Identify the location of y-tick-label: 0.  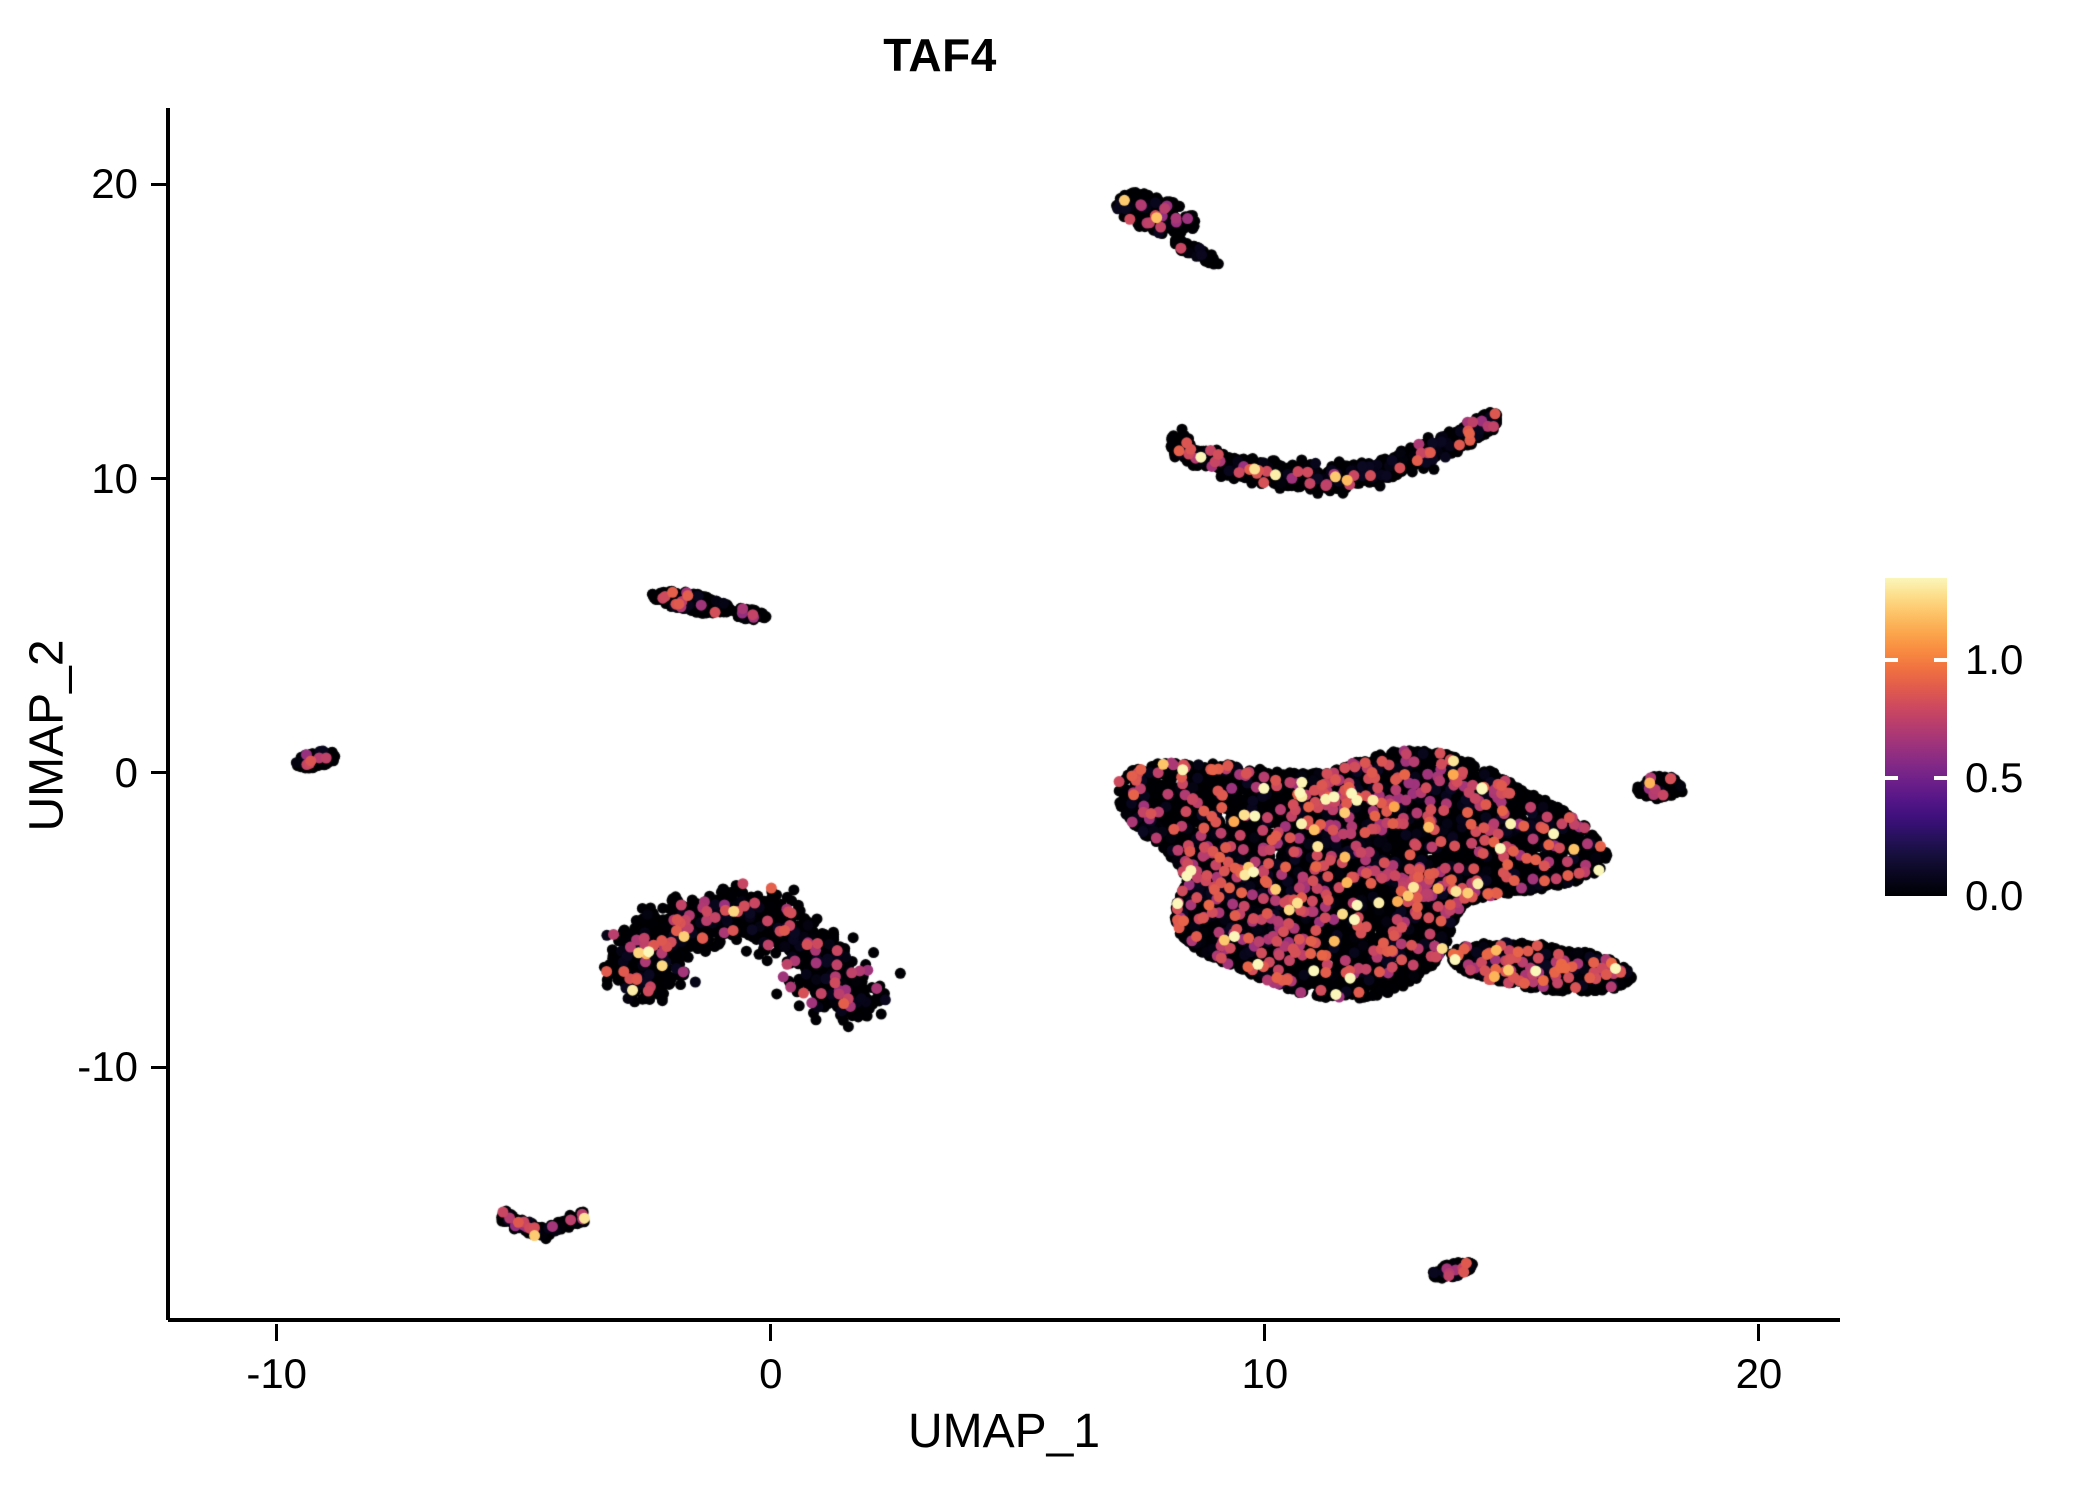
(126, 772).